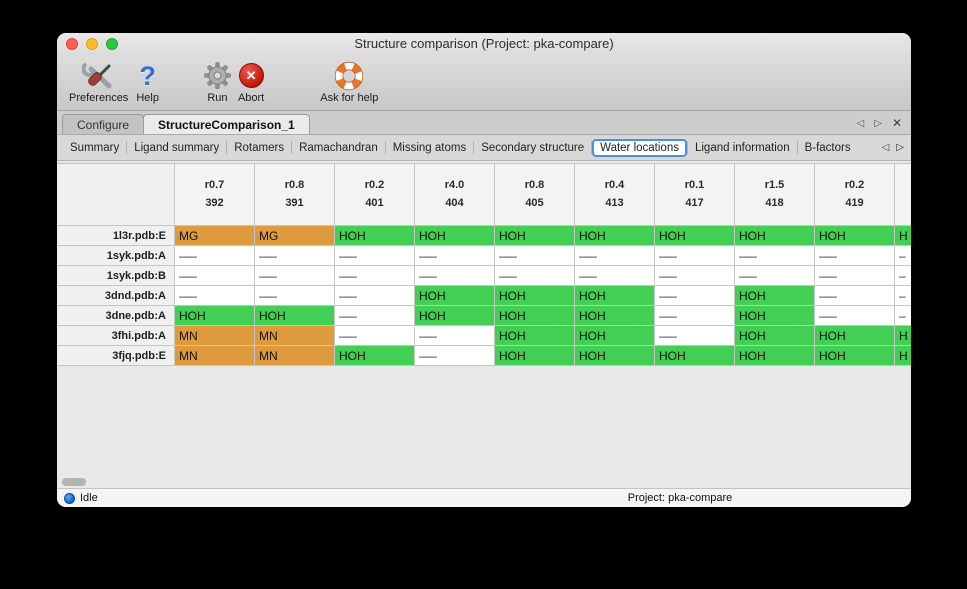 This screenshot has width=967, height=589. What do you see at coordinates (903, 195) in the screenshot?
I see `column-header` at bounding box center [903, 195].